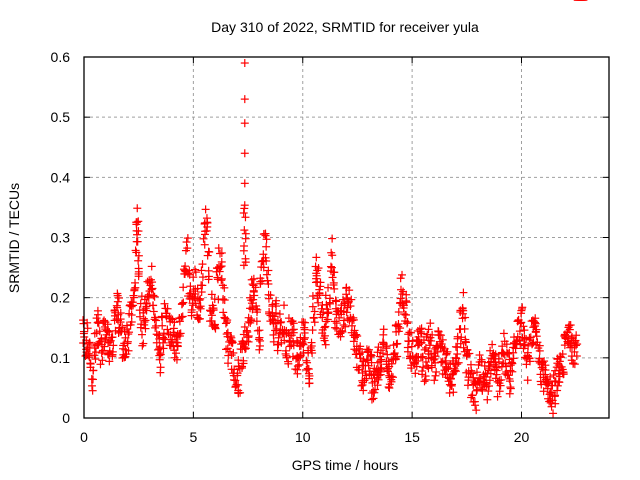 This screenshot has height=480, width=640. Describe the element at coordinates (522, 437) in the screenshot. I see `x-tick-label: 20` at that location.